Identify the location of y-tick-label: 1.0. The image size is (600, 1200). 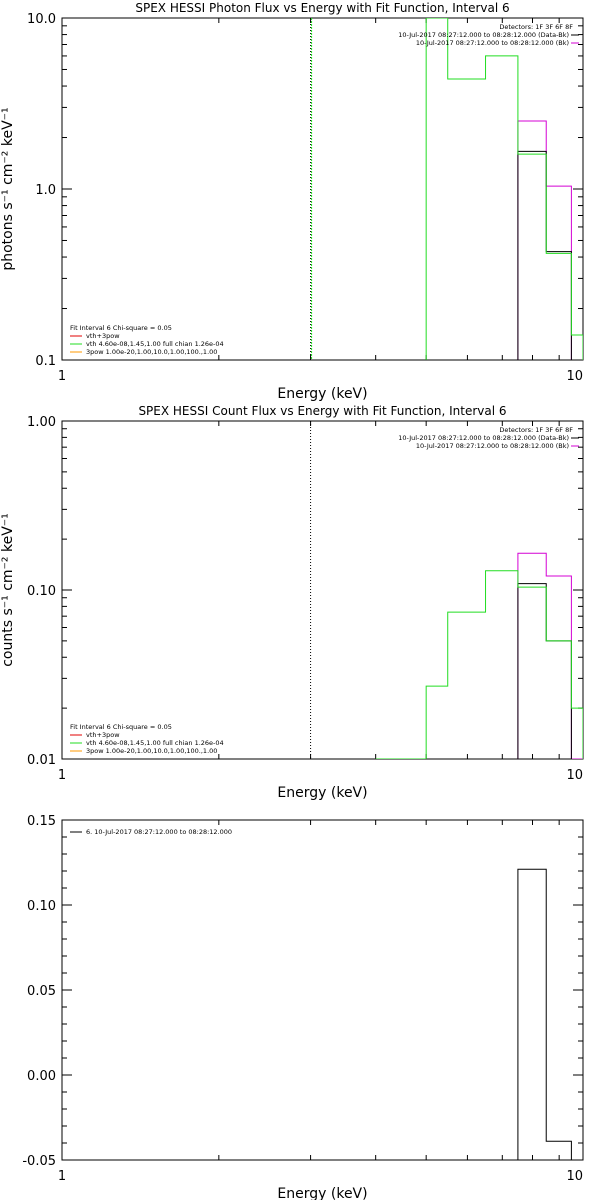
(45, 190).